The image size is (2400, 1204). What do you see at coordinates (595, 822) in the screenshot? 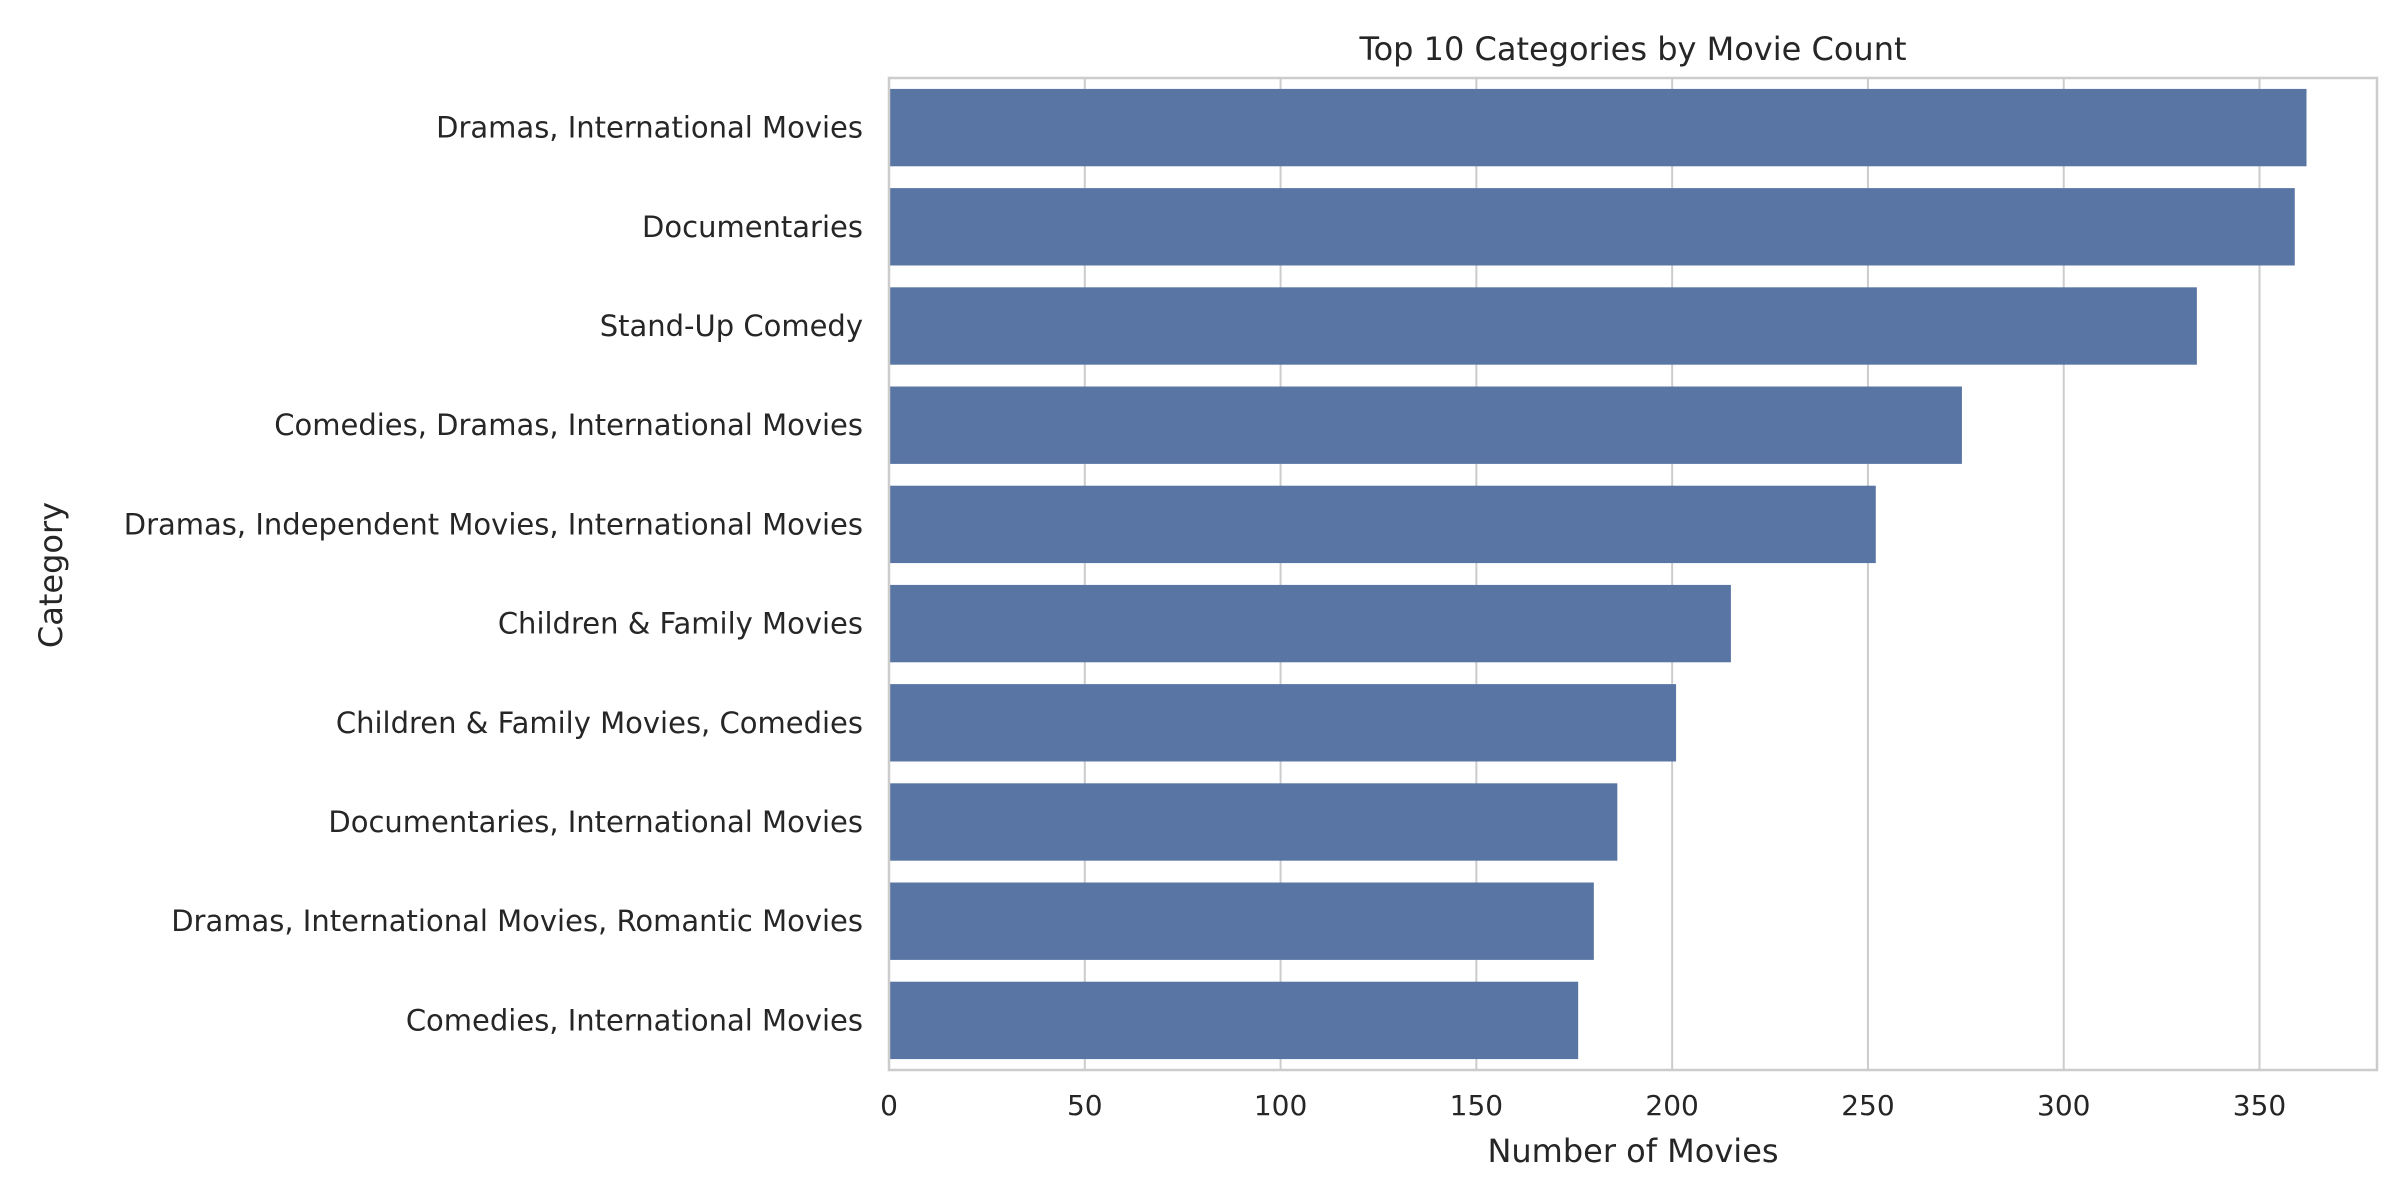
I see `y-tick-label: Documentaries, International Movies` at bounding box center [595, 822].